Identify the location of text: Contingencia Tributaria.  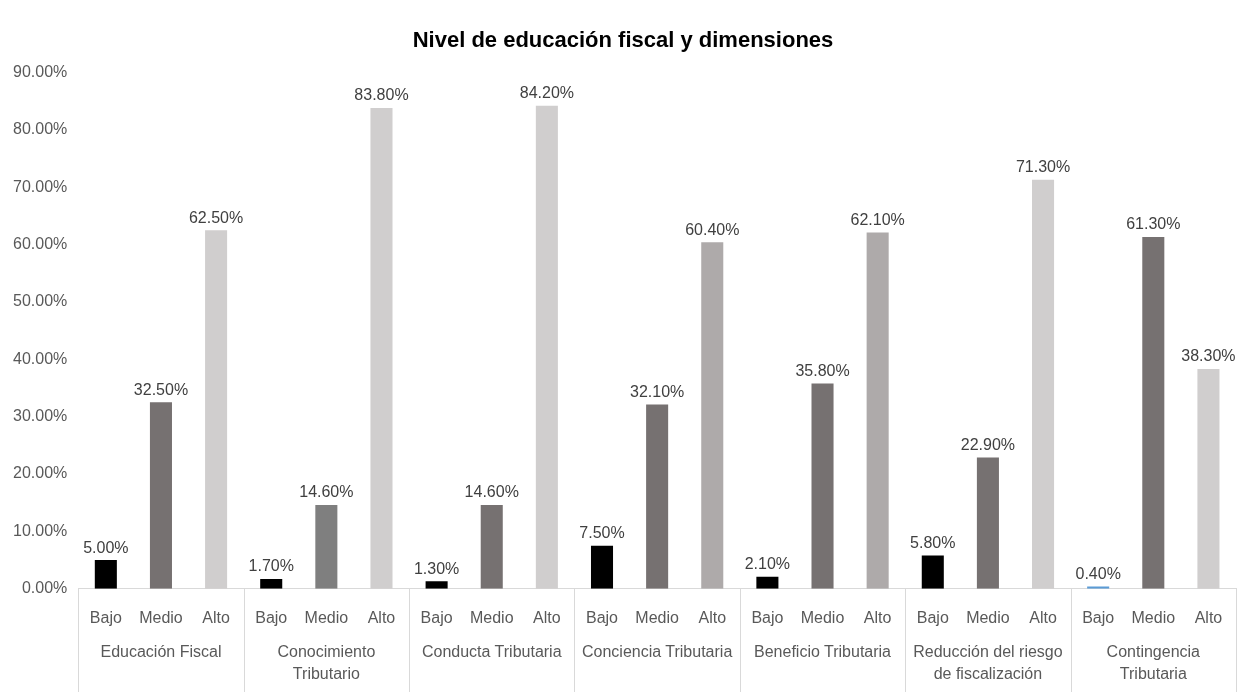
(1153, 663).